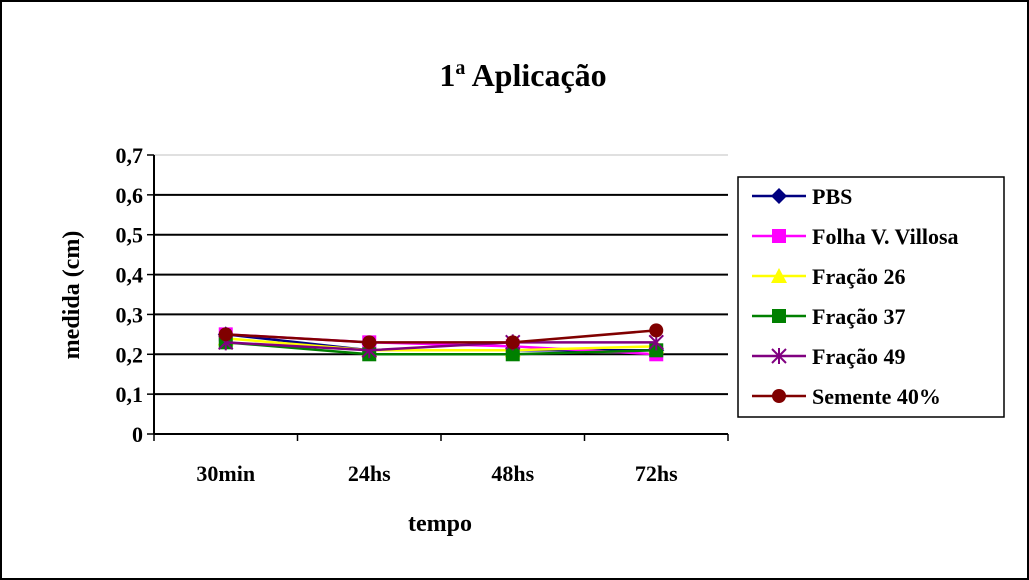  Describe the element at coordinates (802, 196) in the screenshot. I see `legend-item: PBS` at that location.